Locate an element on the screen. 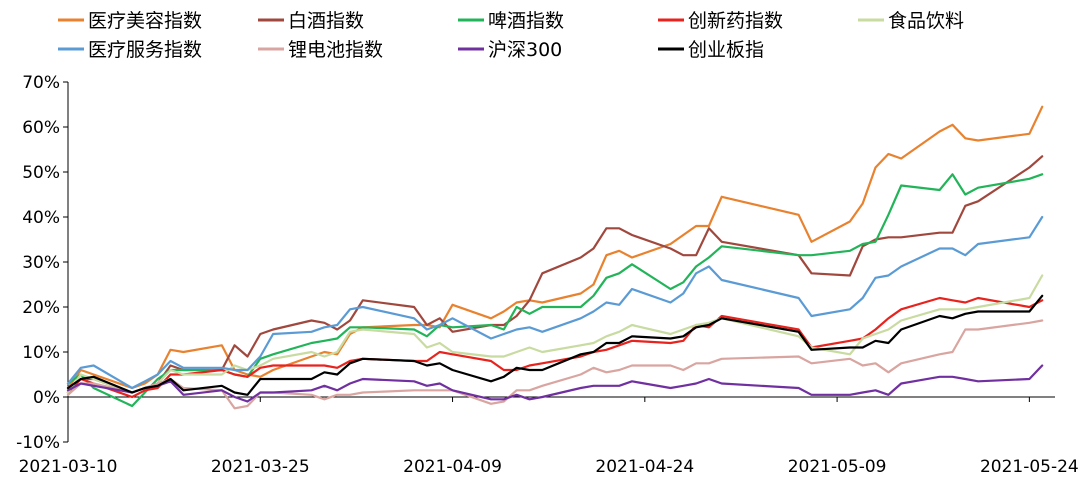 The image size is (1080, 489). legend-item-8: 创业板指 is located at coordinates (711, 50).